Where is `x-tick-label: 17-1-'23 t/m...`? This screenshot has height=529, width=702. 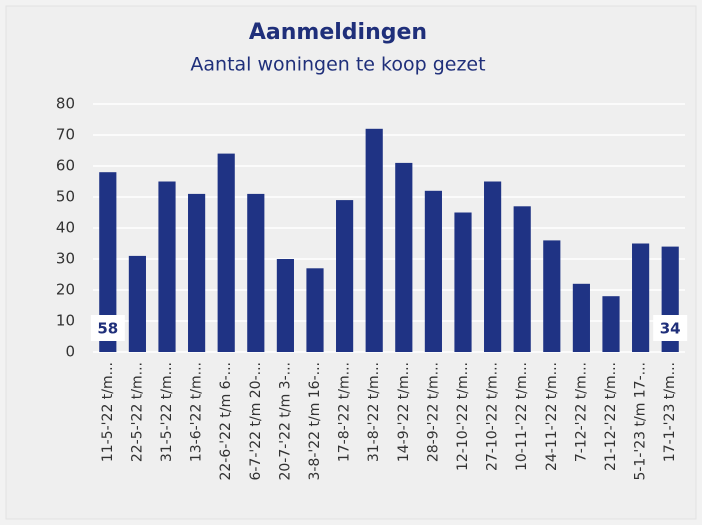 x-tick-label: 17-1-'23 t/m... is located at coordinates (670, 412).